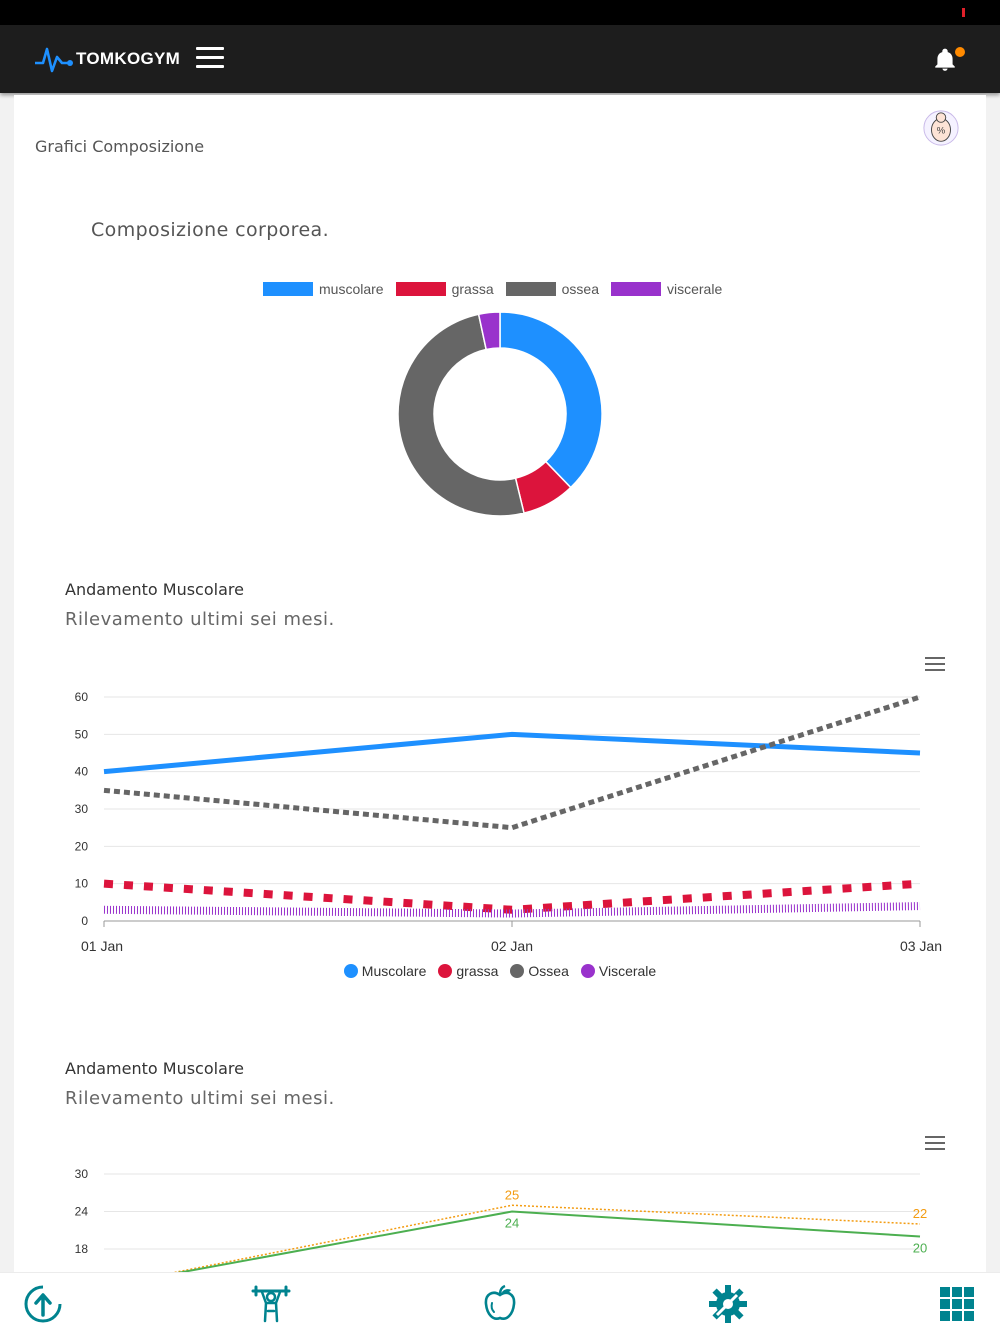 The width and height of the screenshot is (1000, 1335). What do you see at coordinates (498, 289) in the screenshot?
I see `composition-legend: muscolare grassa ossea viscerale` at bounding box center [498, 289].